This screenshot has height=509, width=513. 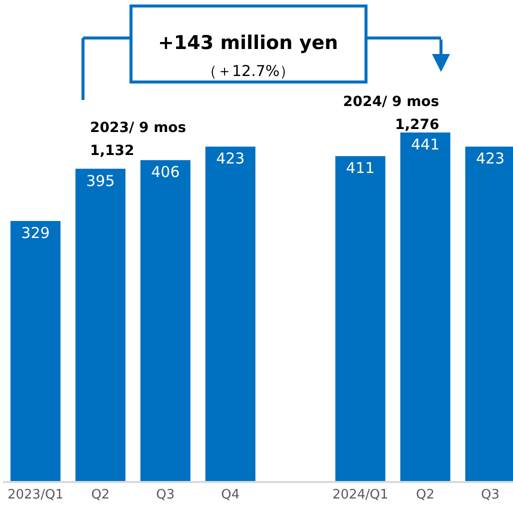 I want to click on text: +143 million yen, so click(x=248, y=43).